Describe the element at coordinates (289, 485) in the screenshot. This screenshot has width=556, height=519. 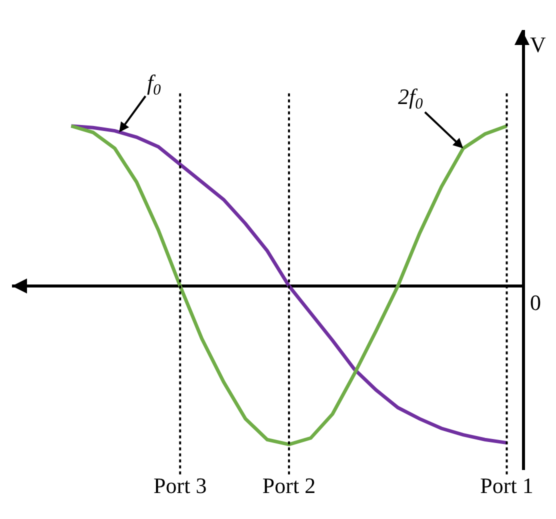
I see `x-tick-label: Port 2` at that location.